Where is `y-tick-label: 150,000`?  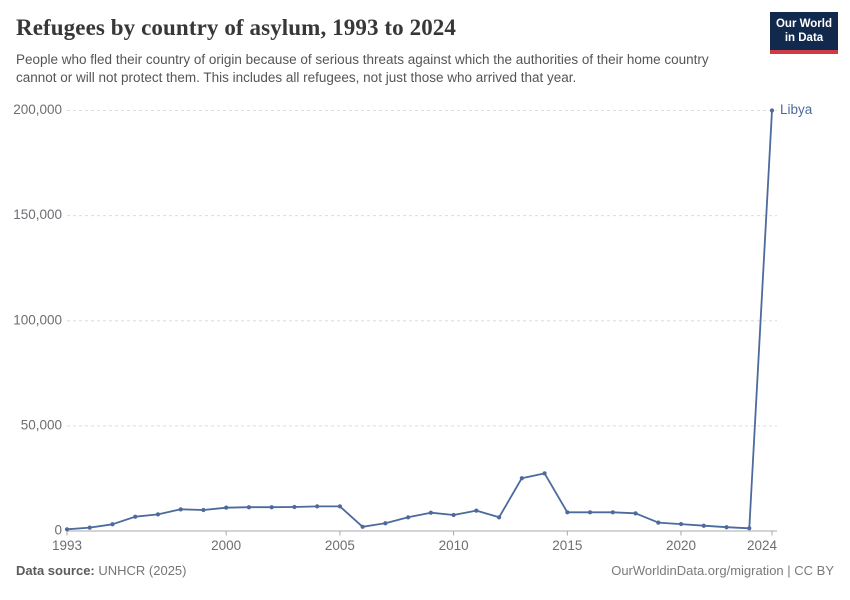 y-tick-label: 150,000 is located at coordinates (37, 214).